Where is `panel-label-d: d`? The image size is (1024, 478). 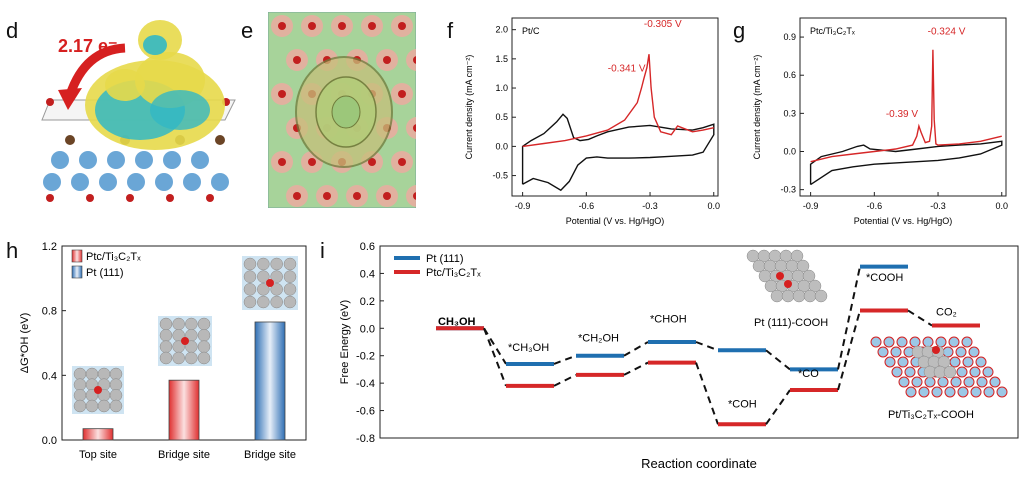 panel-label-d: d is located at coordinates (12, 30).